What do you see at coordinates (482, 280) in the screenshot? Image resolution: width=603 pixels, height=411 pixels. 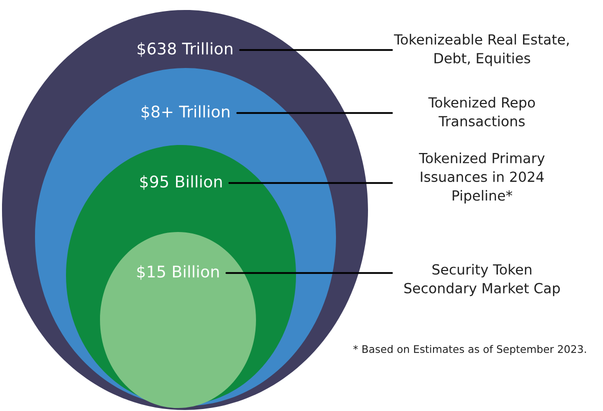 I see `category-label: Security Token Secondary Market Cap` at bounding box center [482, 280].